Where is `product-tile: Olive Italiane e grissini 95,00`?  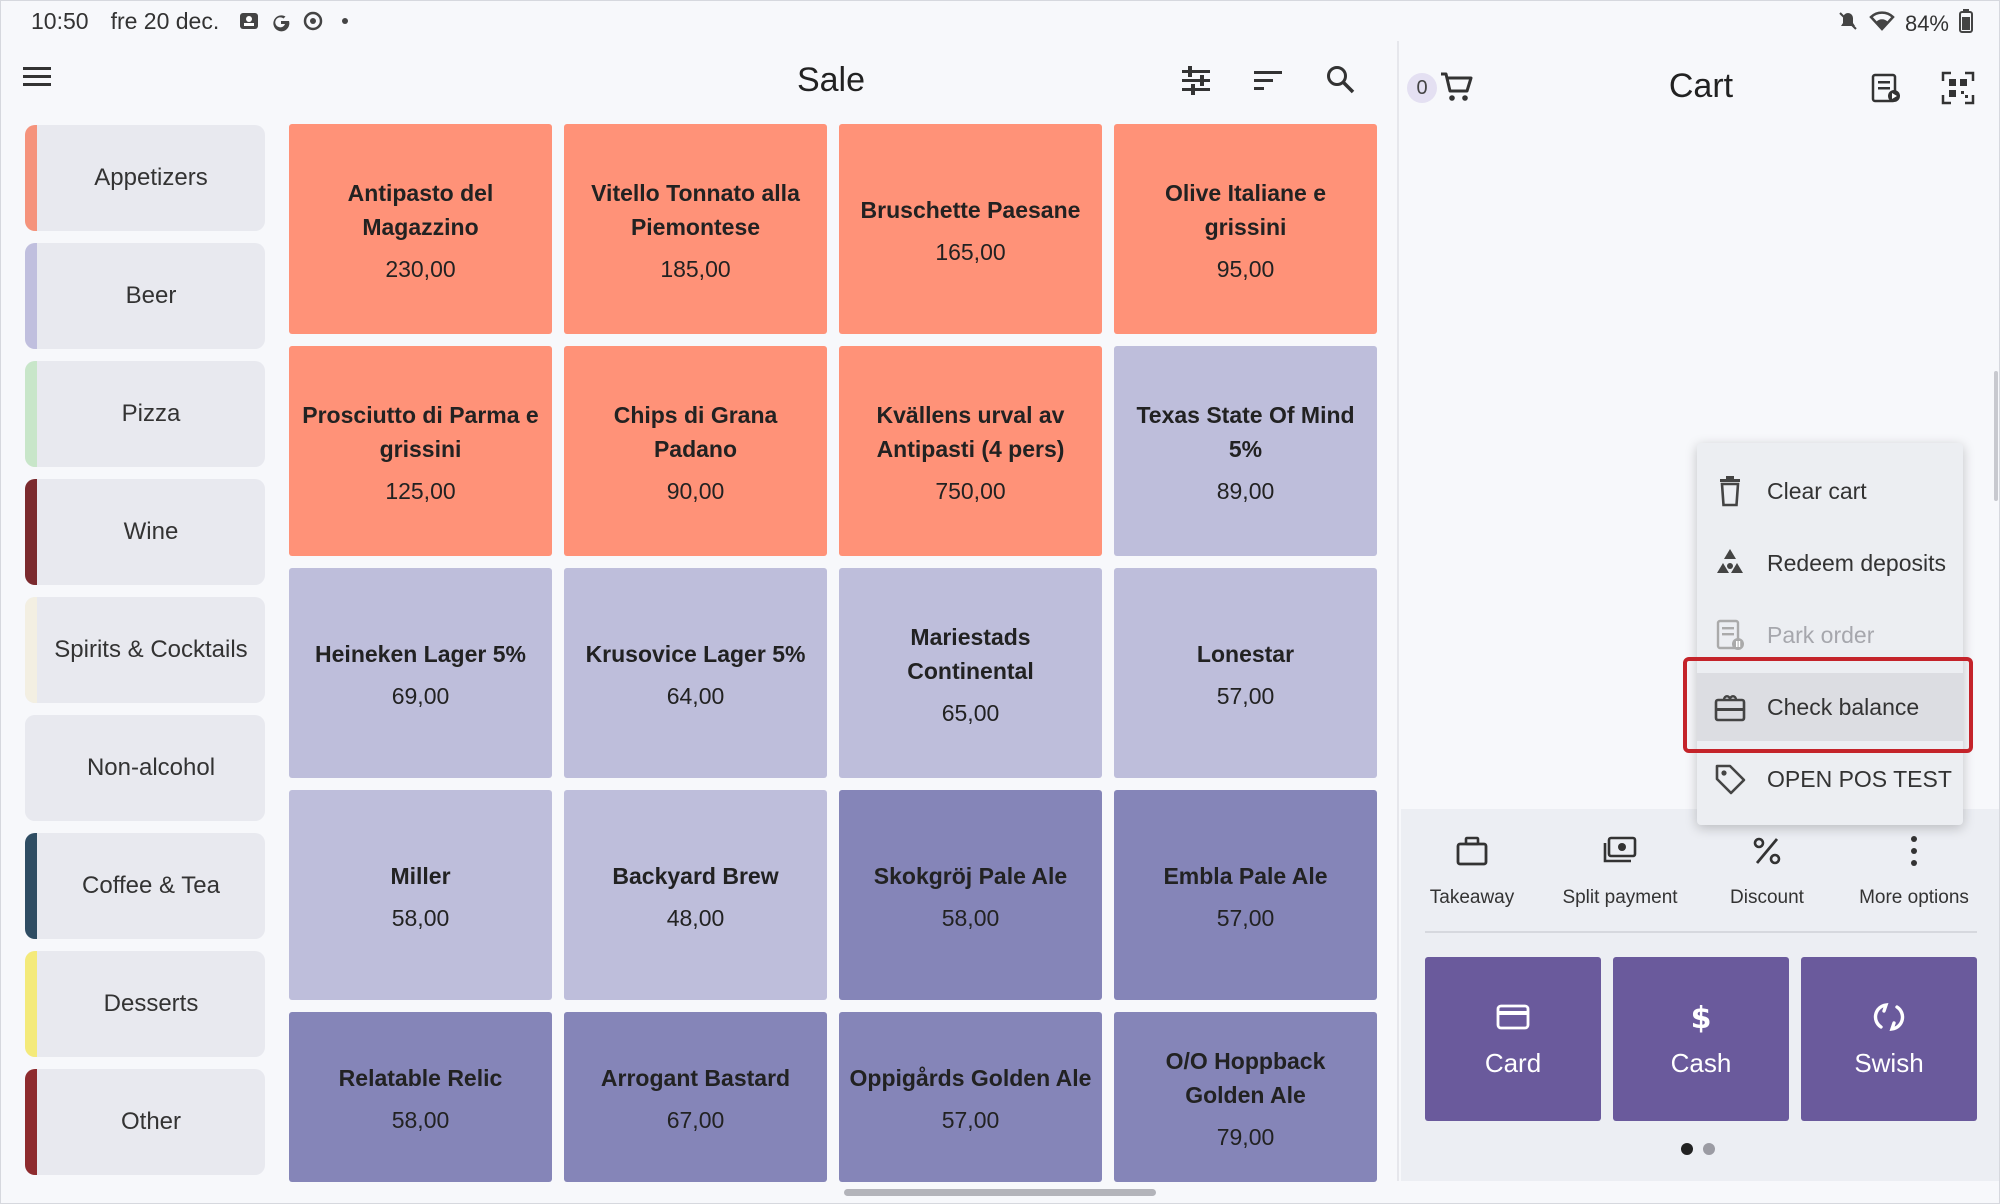 product-tile: Olive Italiane e grissini 95,00 is located at coordinates (1245, 229).